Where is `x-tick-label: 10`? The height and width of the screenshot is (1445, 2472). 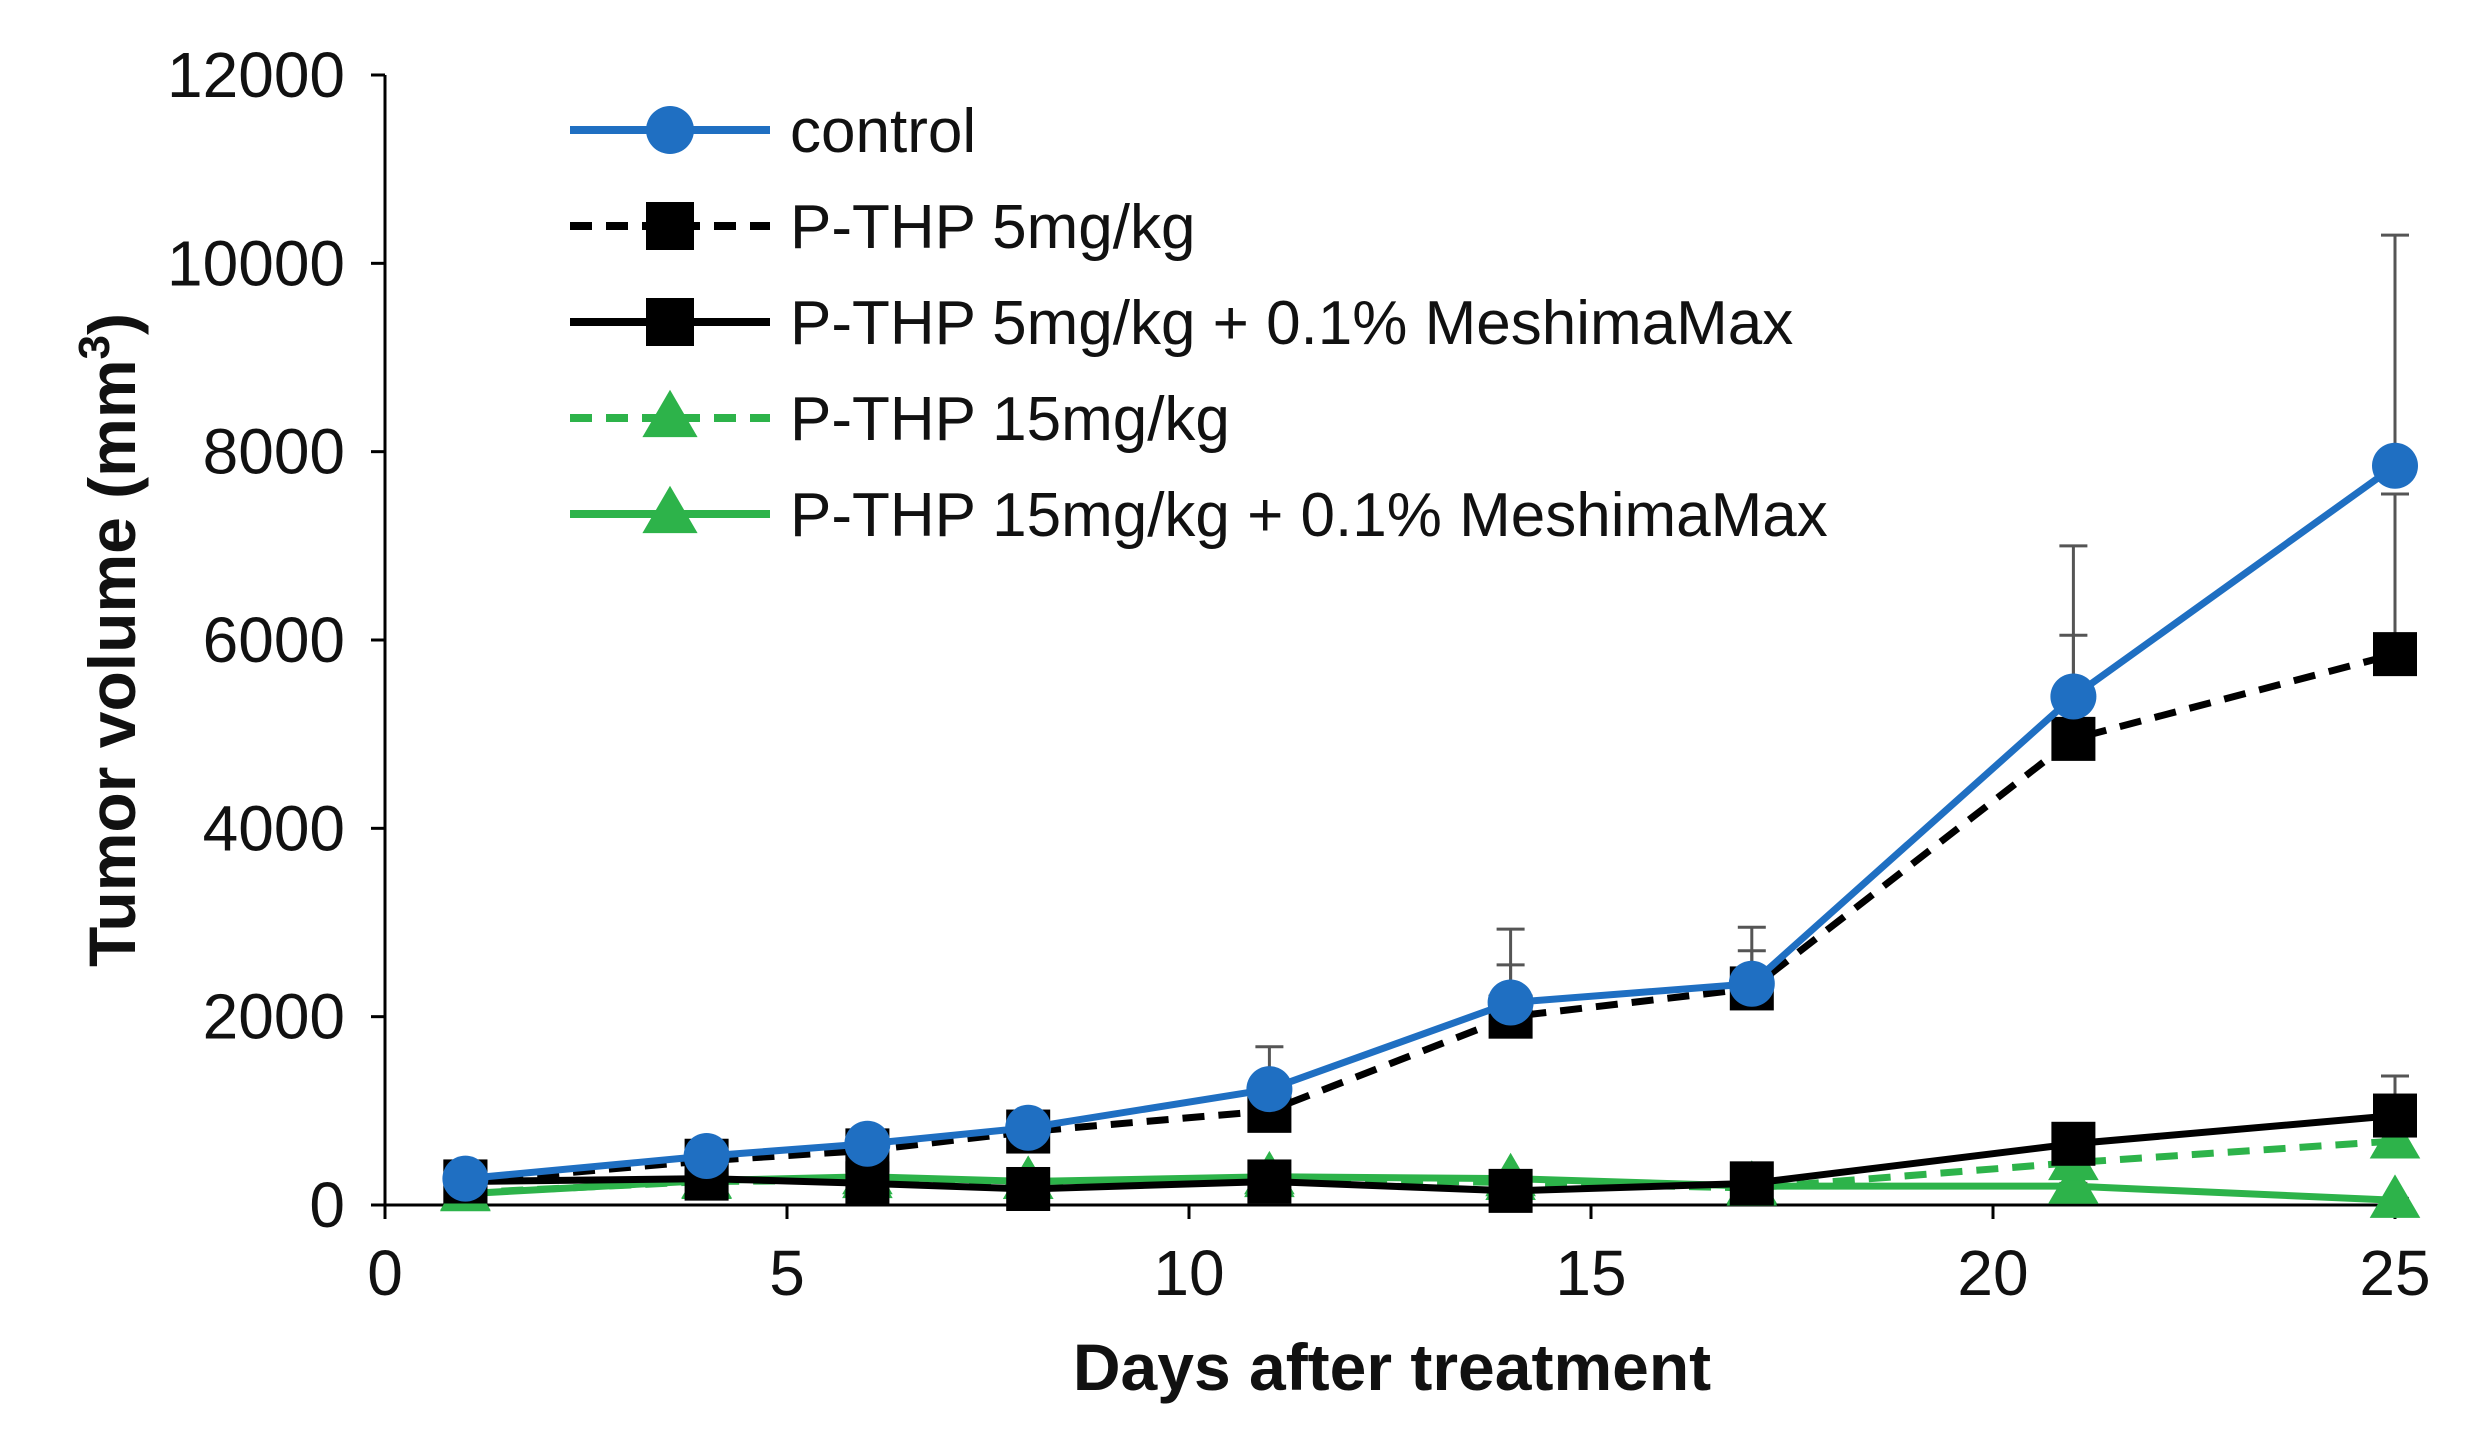 x-tick-label: 10 is located at coordinates (1188, 1273).